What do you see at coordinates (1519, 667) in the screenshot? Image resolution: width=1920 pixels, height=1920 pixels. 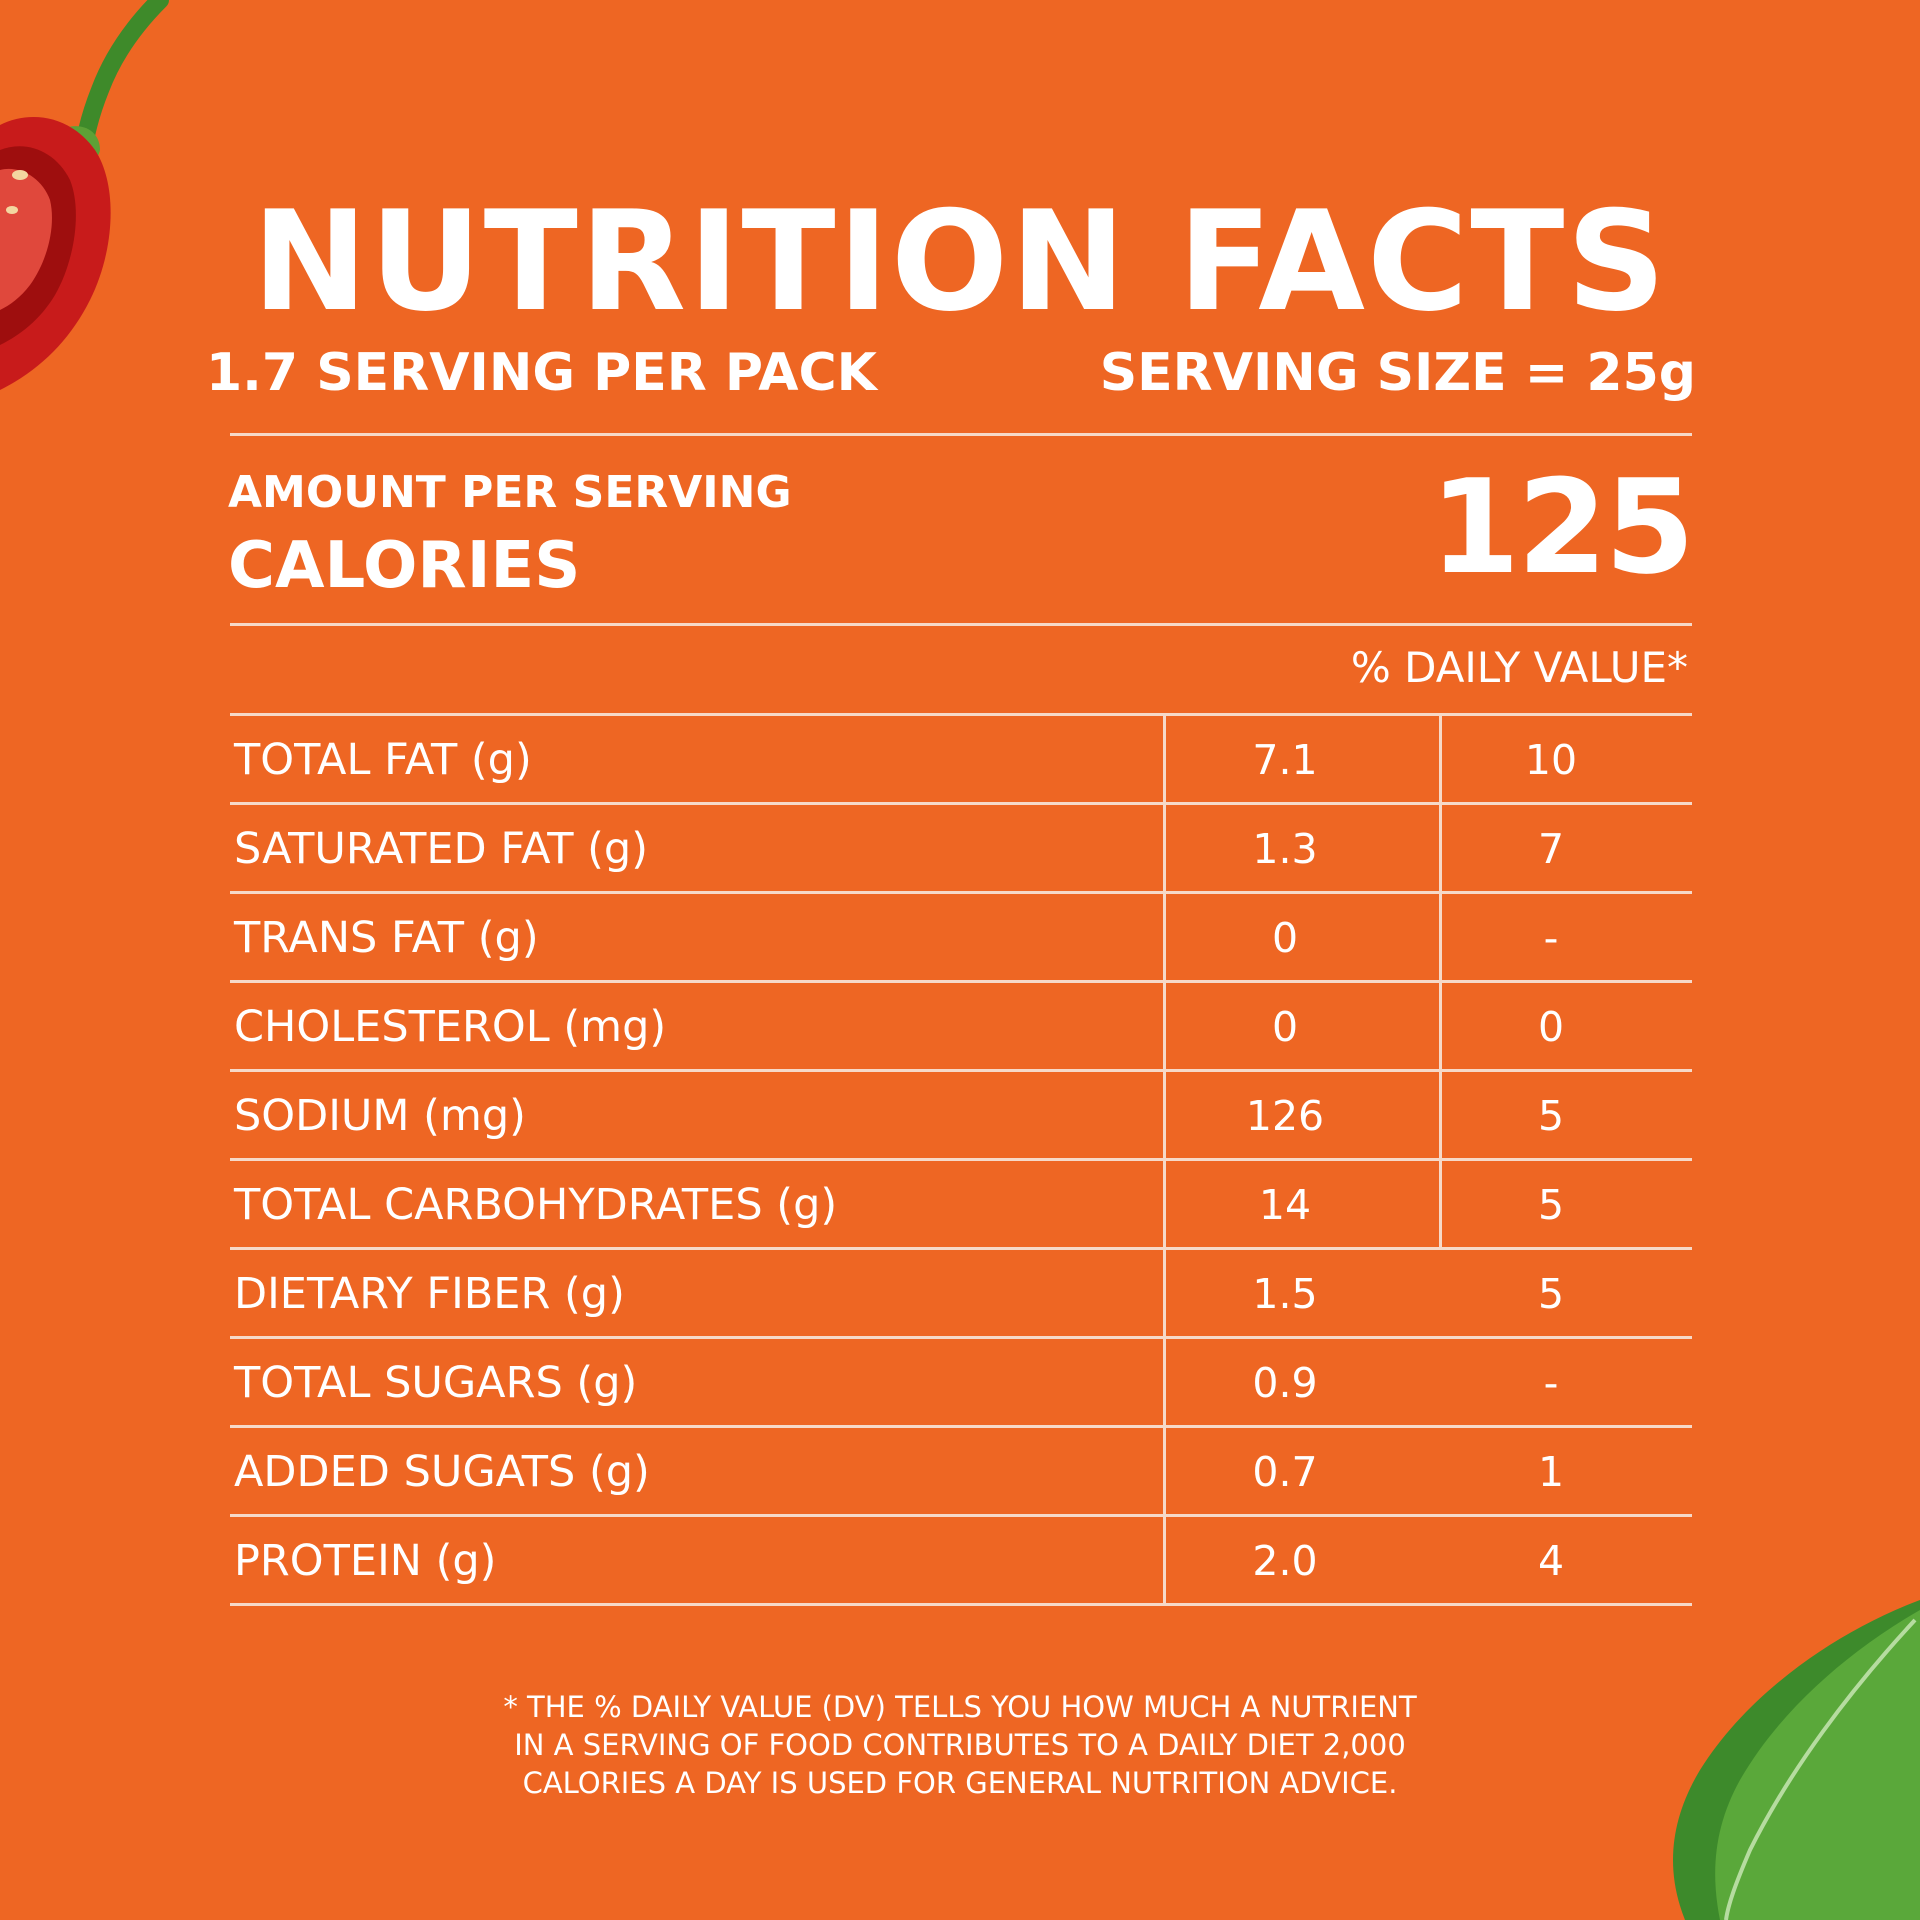 I see `daily-value-header: % DAILY VALUE*` at bounding box center [1519, 667].